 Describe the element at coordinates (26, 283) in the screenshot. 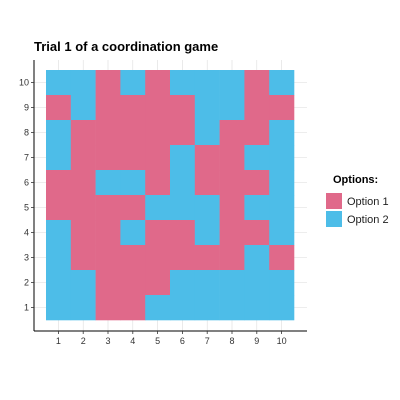

I see `y-tick-label: 2` at that location.